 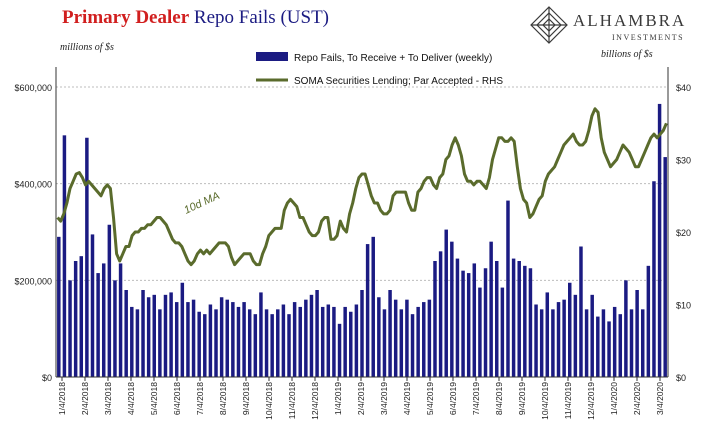 I want to click on chart-title: Primary Dealer Repo Fails (UST), so click(x=195, y=18).